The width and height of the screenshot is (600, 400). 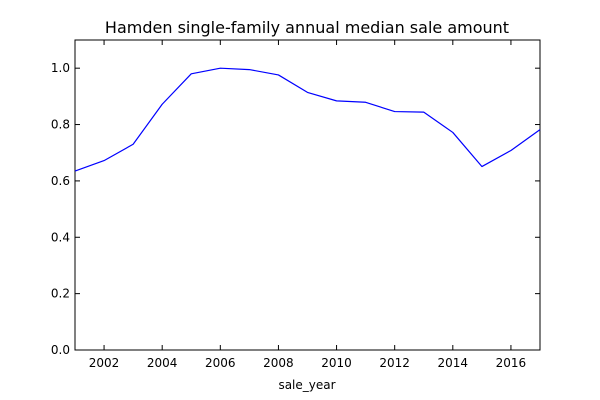 What do you see at coordinates (60, 237) in the screenshot?
I see `y-tick-label: 0.4` at bounding box center [60, 237].